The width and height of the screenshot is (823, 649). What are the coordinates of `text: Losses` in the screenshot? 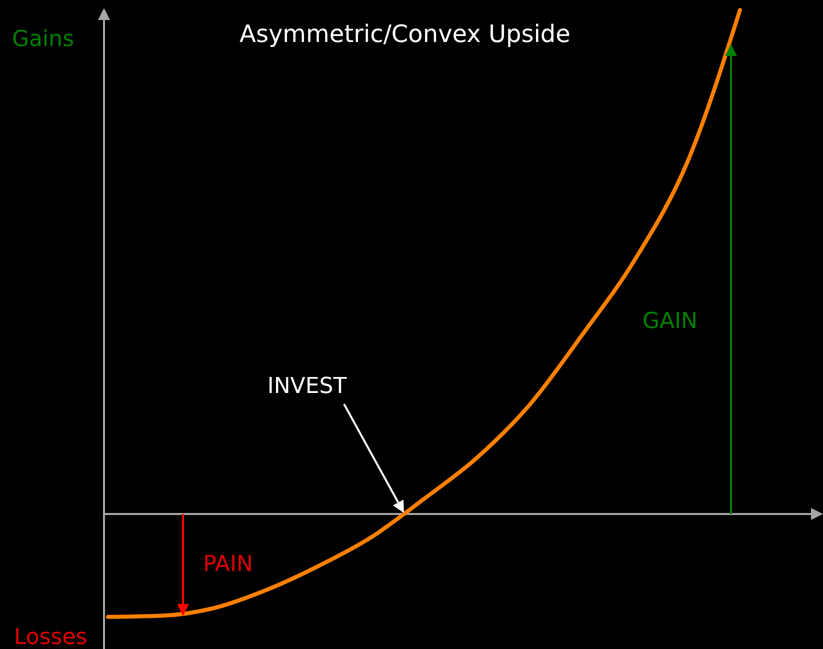 It's located at (51, 637).